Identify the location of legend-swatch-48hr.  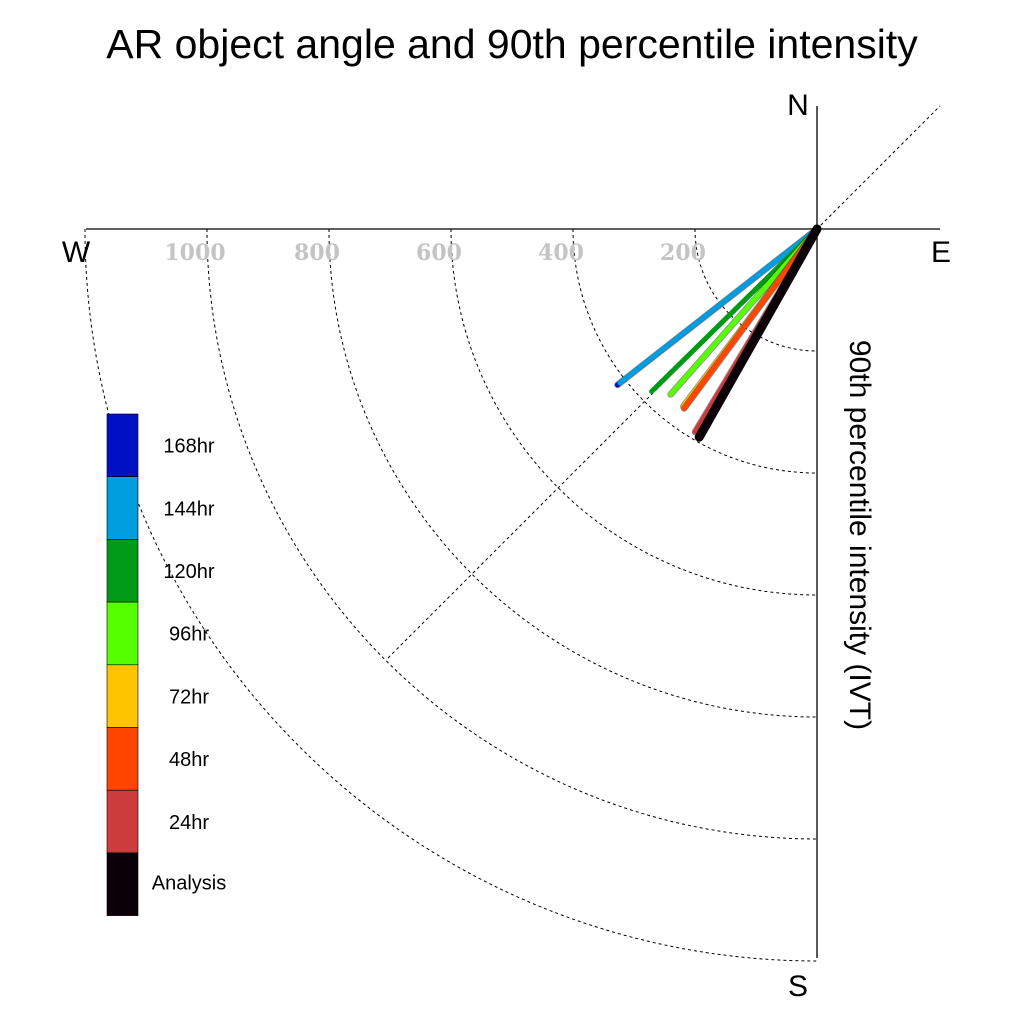
(122, 759).